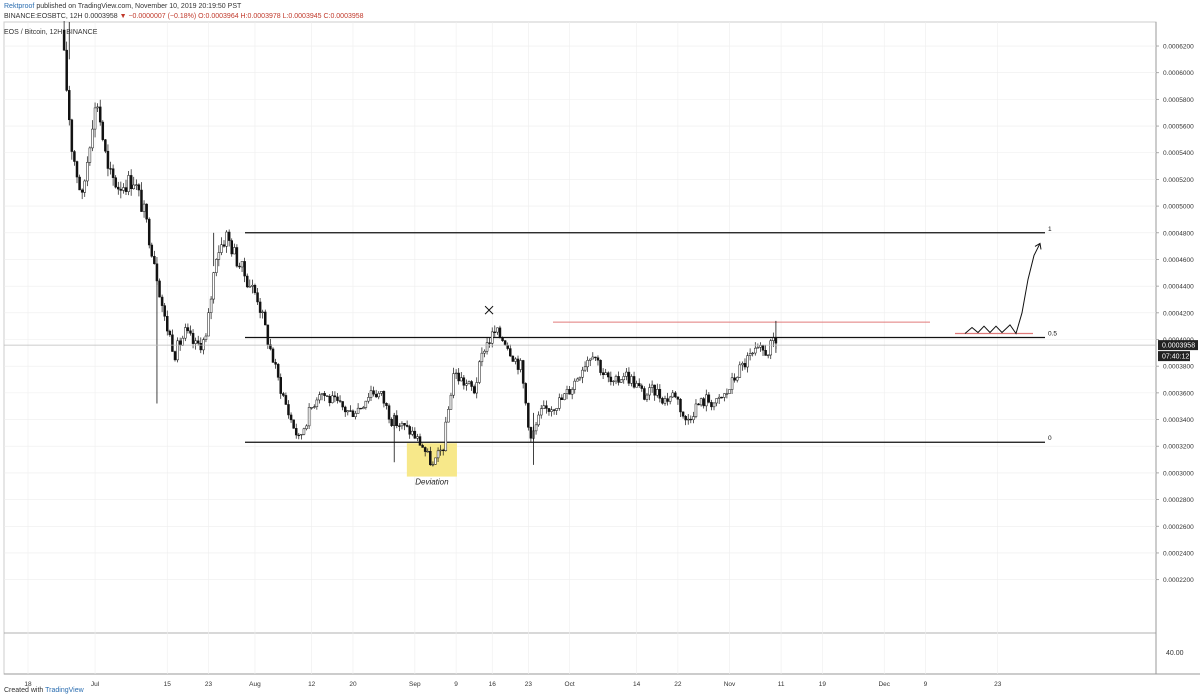 The width and height of the screenshot is (1200, 700). What do you see at coordinates (781, 684) in the screenshot?
I see `x-tick-label: 11` at bounding box center [781, 684].